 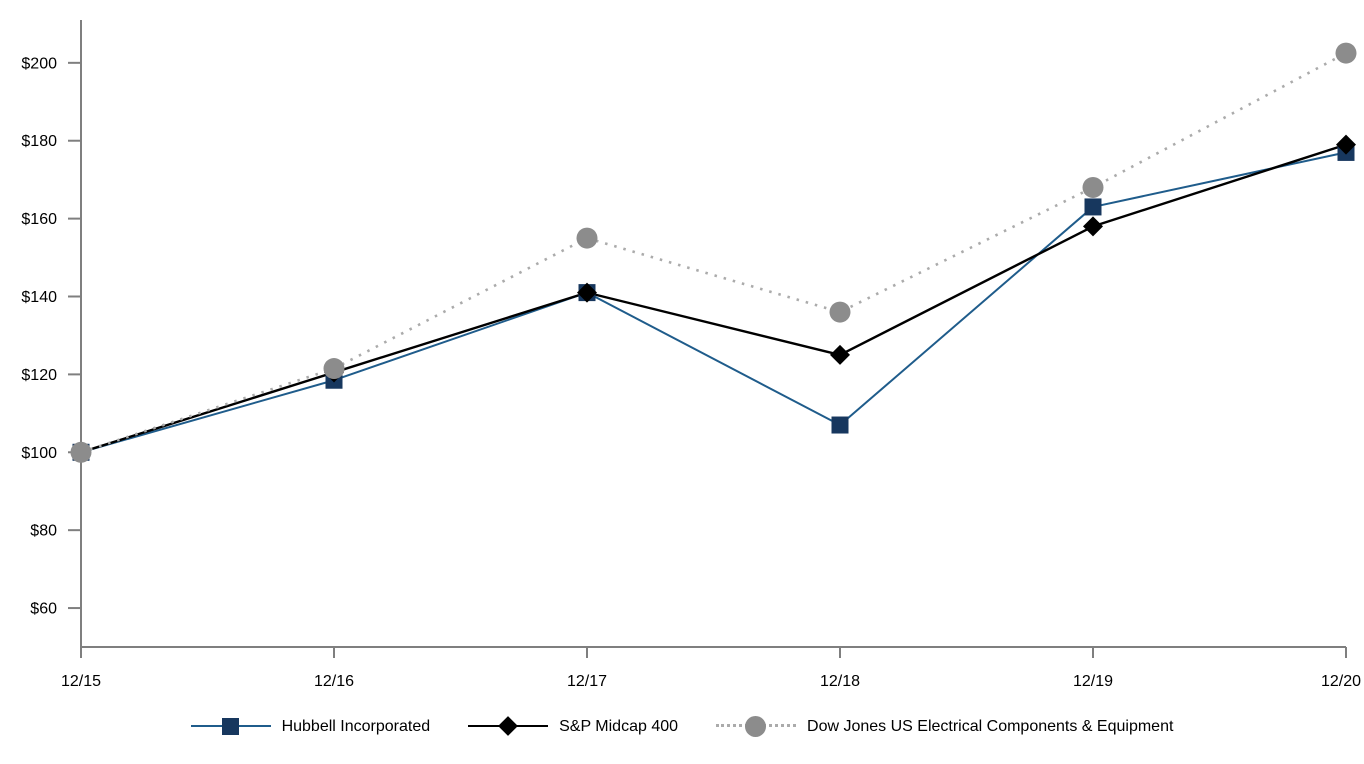 What do you see at coordinates (840, 312) in the screenshot?
I see `data-point-circle-12/18` at bounding box center [840, 312].